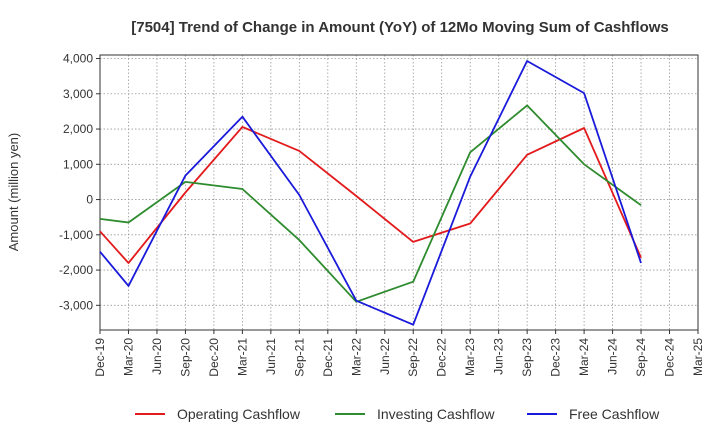  I want to click on legend-label: Free Cashflow, so click(614, 414).